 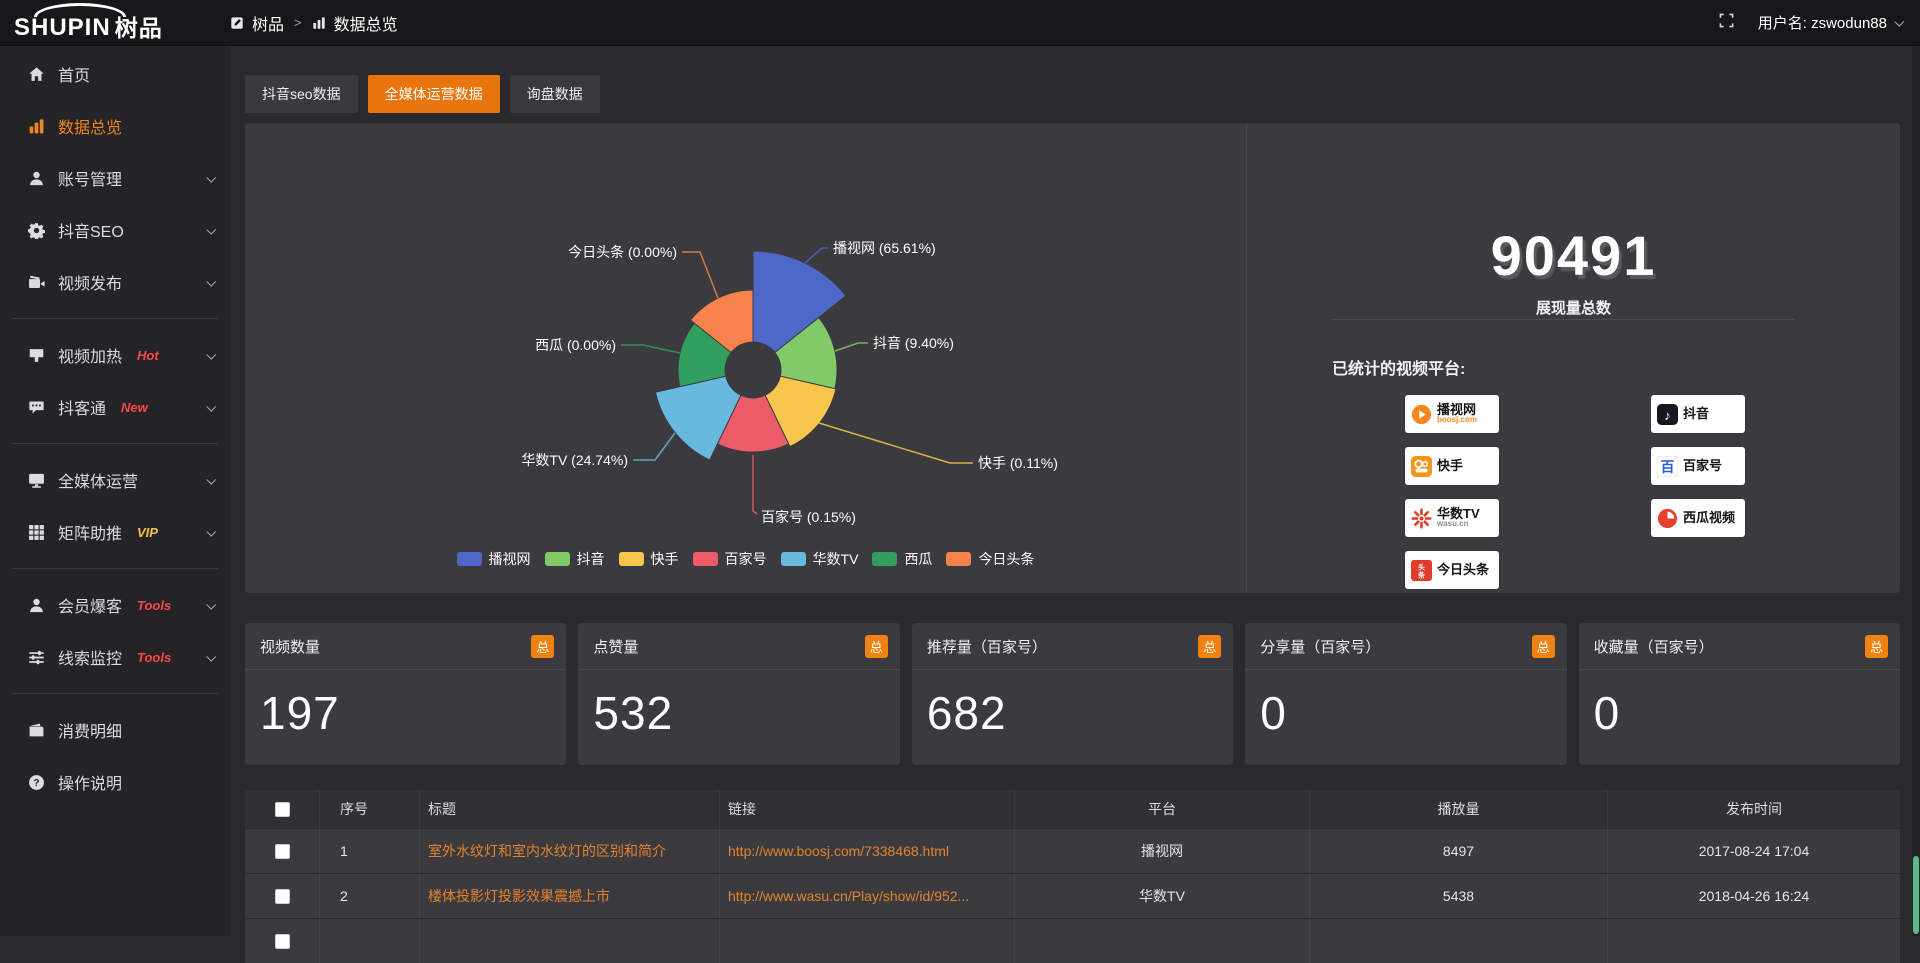 I want to click on legend-label: 今日头条, so click(x=1006, y=559).